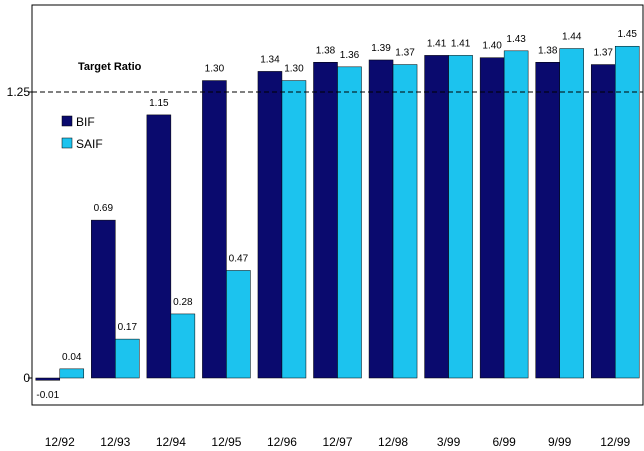 This screenshot has height=451, width=644. Describe the element at coordinates (171, 442) in the screenshot. I see `x-tick-label: 12/94` at that location.